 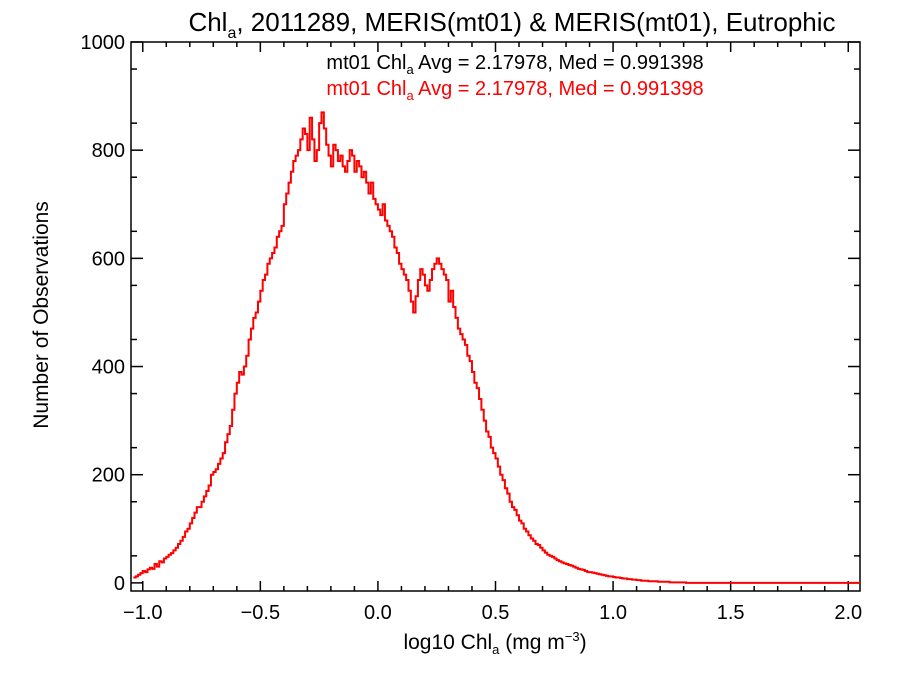 I want to click on x-axis-label: log10 Chla (mg m−3), so click(x=494, y=643).